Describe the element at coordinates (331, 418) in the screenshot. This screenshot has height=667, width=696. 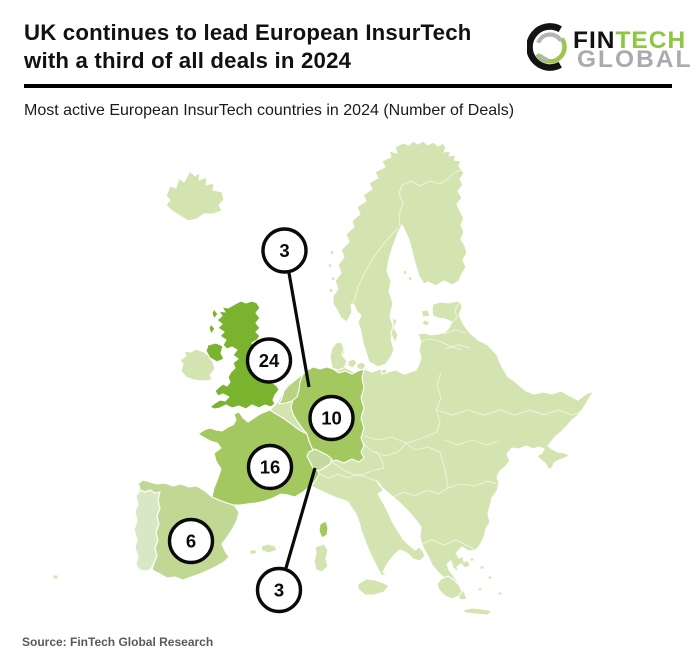
I see `svg-text: 10` at that location.